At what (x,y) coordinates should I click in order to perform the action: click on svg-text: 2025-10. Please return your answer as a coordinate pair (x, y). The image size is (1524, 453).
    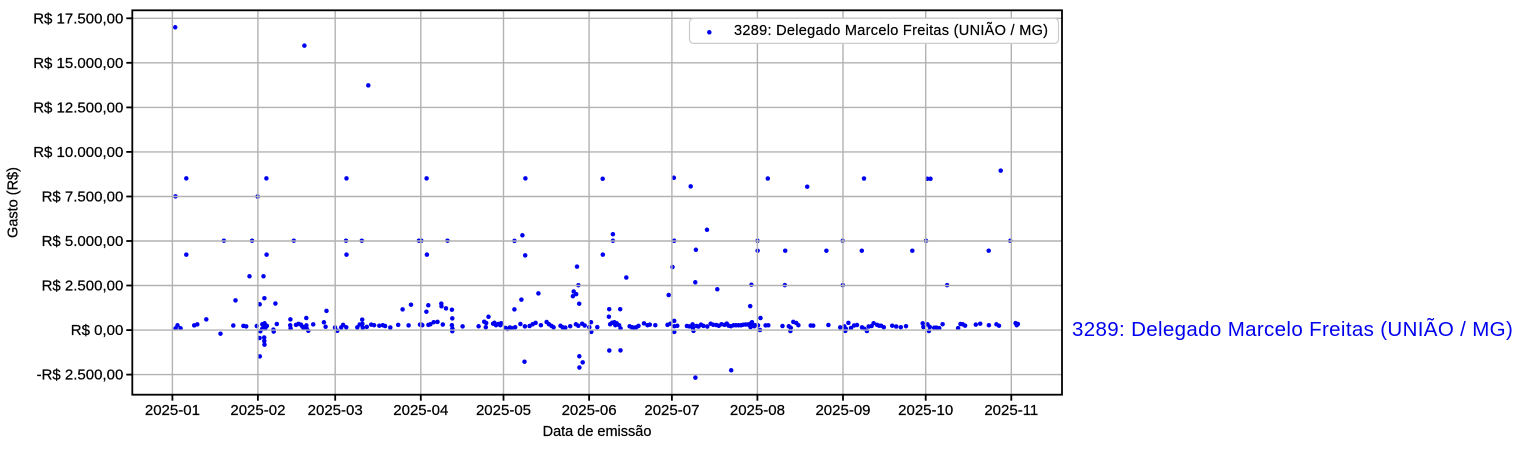
    Looking at the image, I should click on (925, 410).